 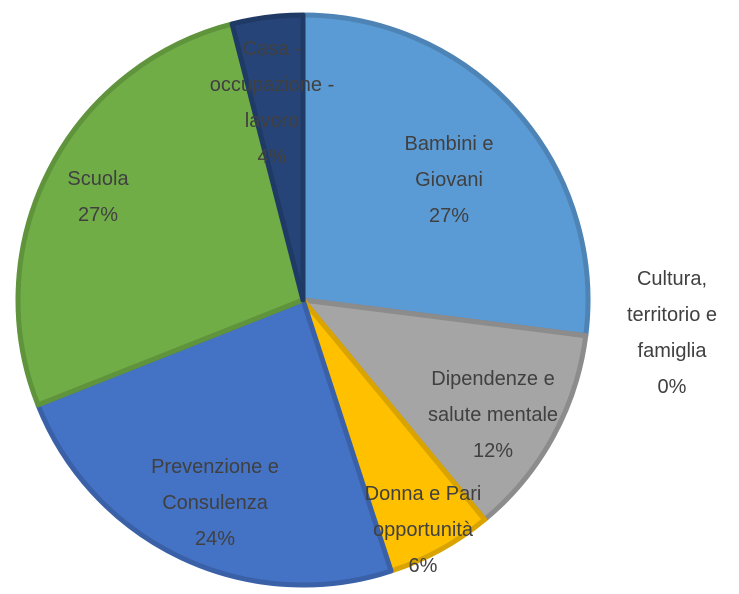 I want to click on slice-label: Cultura, territorio e famiglia 0%, so click(x=672, y=333).